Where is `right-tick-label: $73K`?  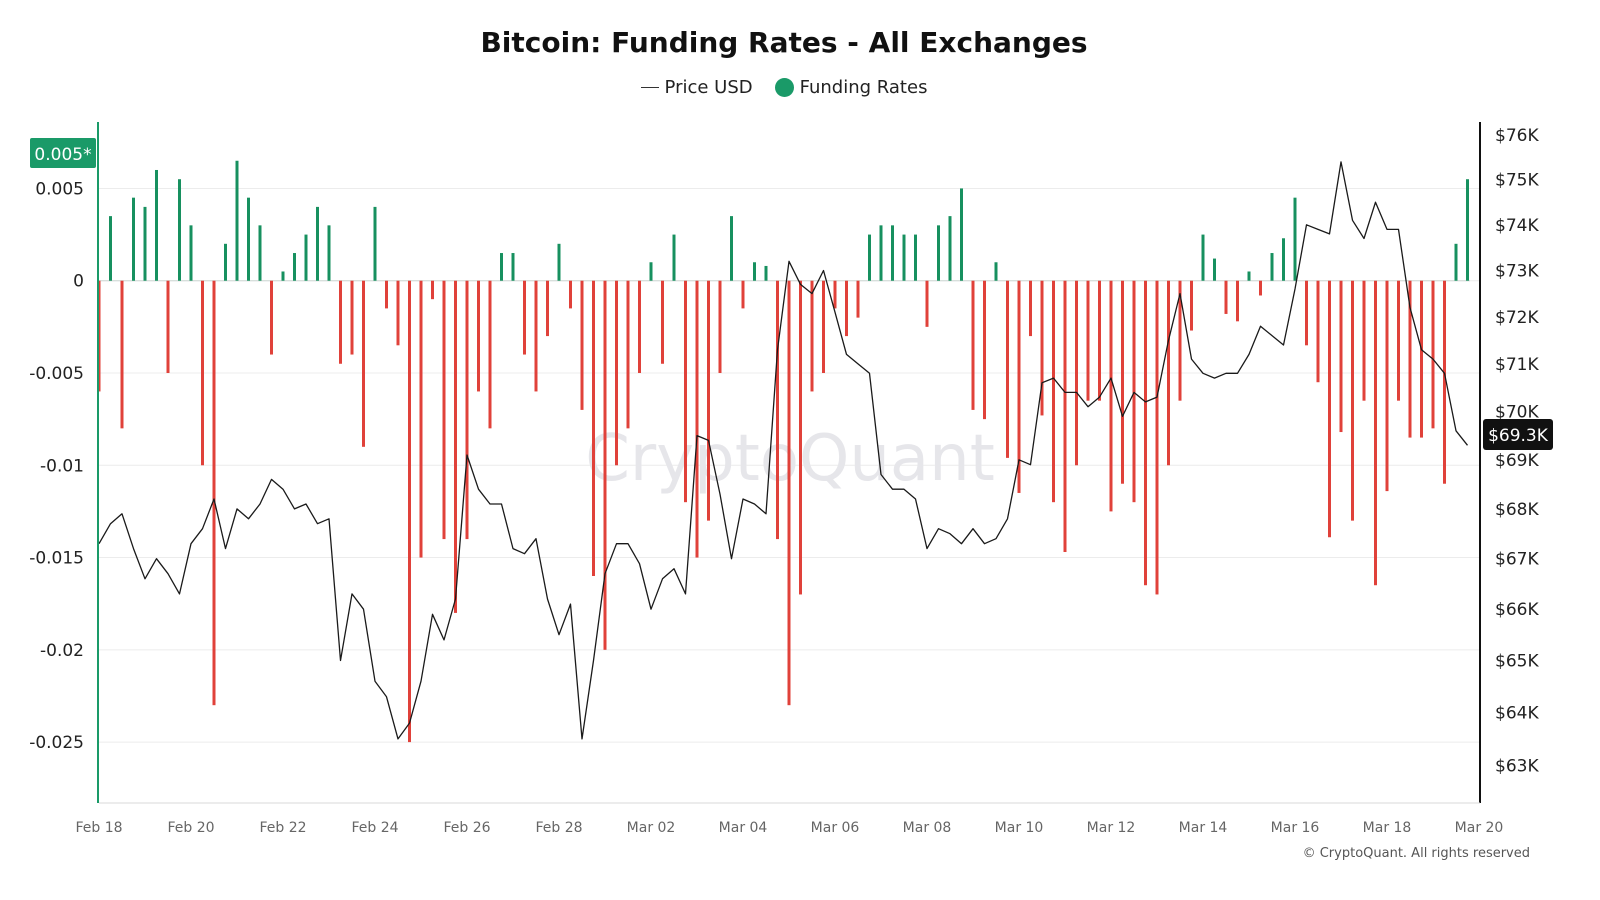 right-tick-label: $73K is located at coordinates (1517, 272).